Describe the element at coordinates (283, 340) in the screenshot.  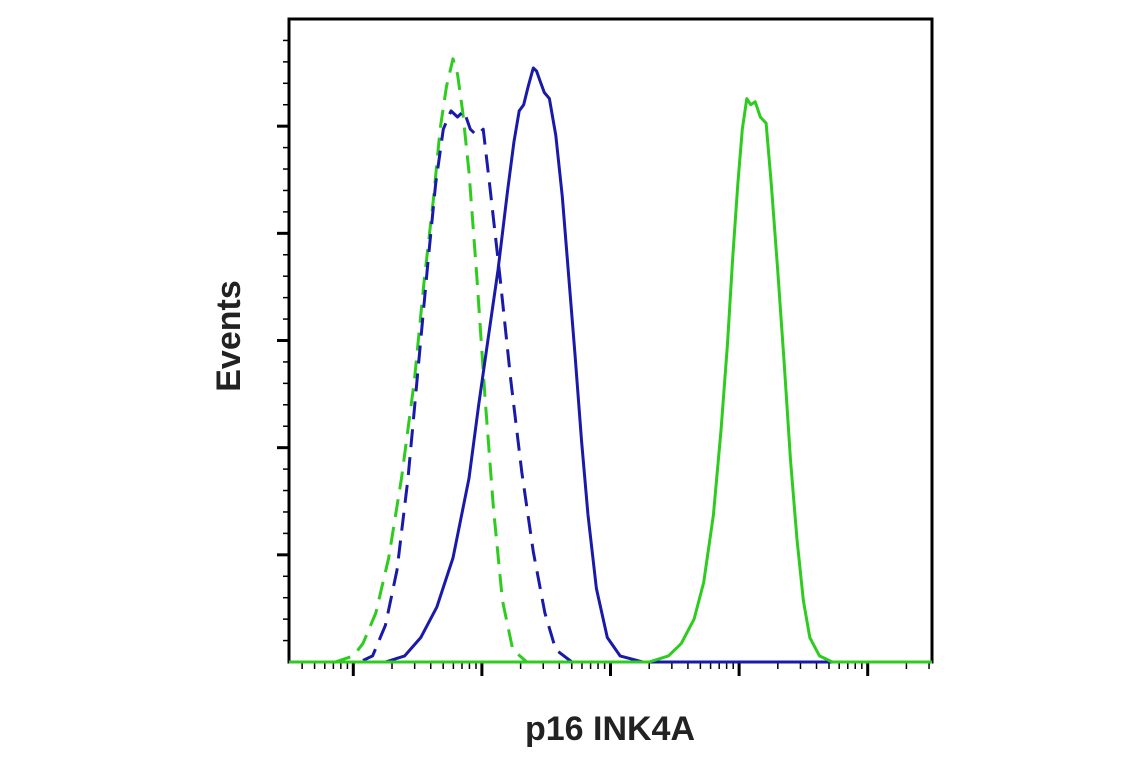
I see `y-axis-ticks` at that location.